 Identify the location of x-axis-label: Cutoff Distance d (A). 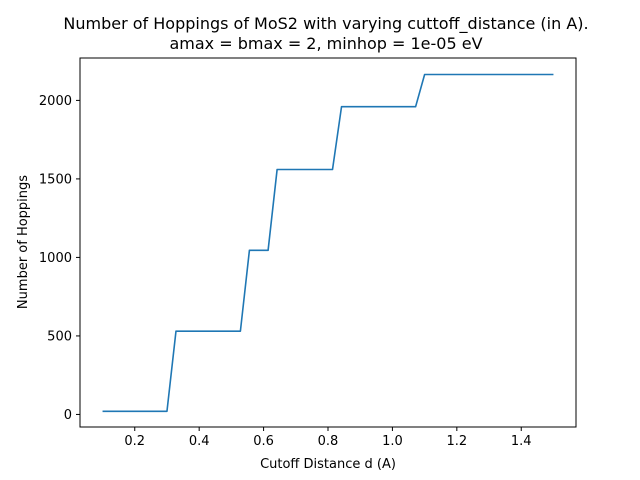
(328, 464).